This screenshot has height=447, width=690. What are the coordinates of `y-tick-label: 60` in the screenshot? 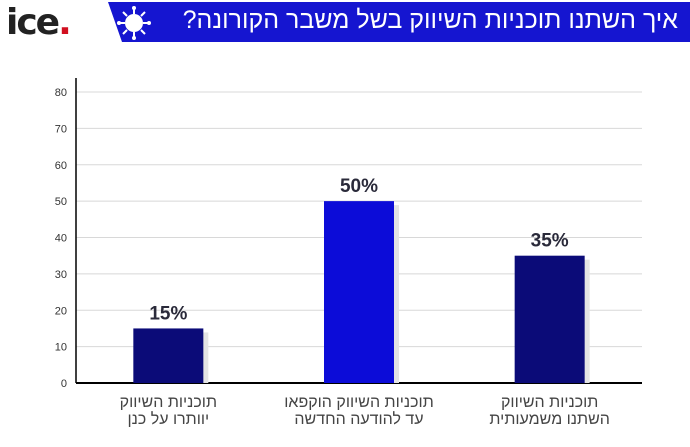 It's located at (61, 166).